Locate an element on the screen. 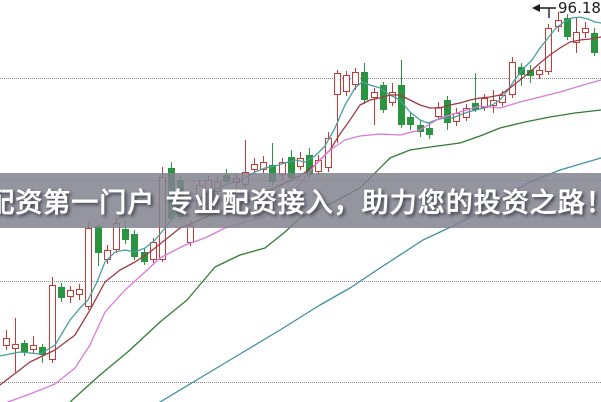  promo-banner: 配资第一门户 专业配资接入，助力您的投资之路！ is located at coordinates (300, 200).